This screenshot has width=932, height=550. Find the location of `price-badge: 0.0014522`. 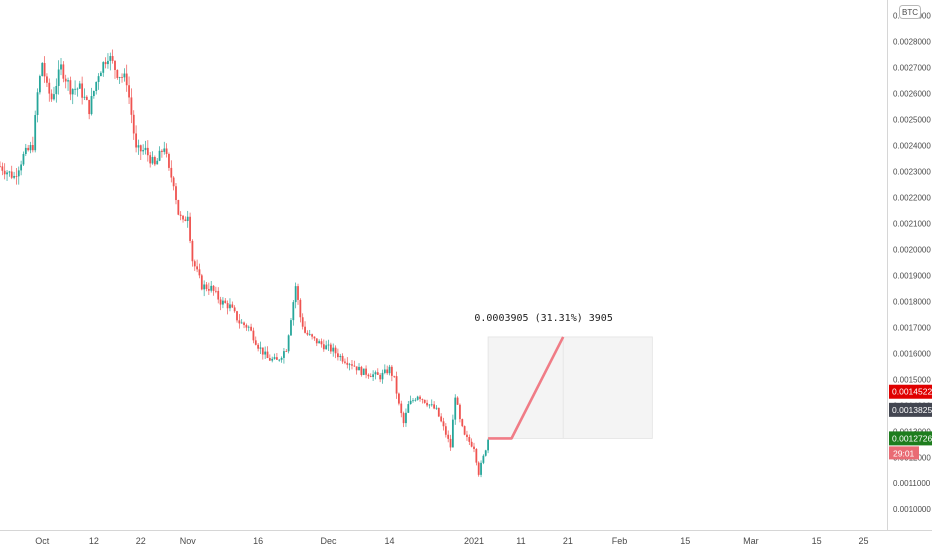

price-badge: 0.0014522 is located at coordinates (910, 391).